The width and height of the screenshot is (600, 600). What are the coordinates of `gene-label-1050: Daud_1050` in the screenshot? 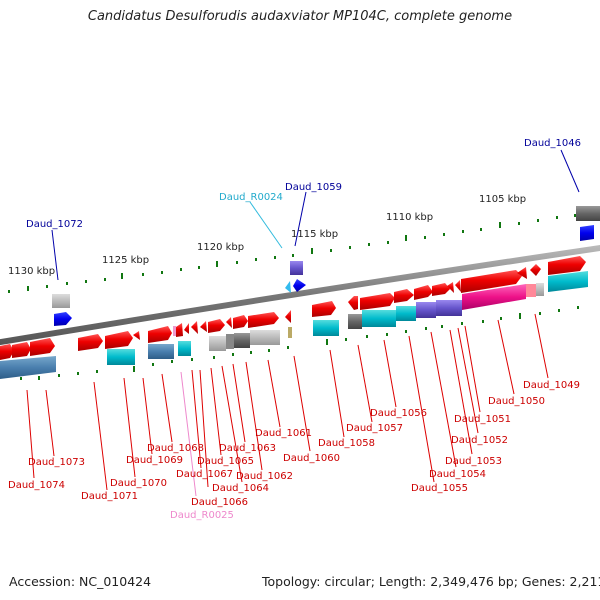 It's located at (516, 401).